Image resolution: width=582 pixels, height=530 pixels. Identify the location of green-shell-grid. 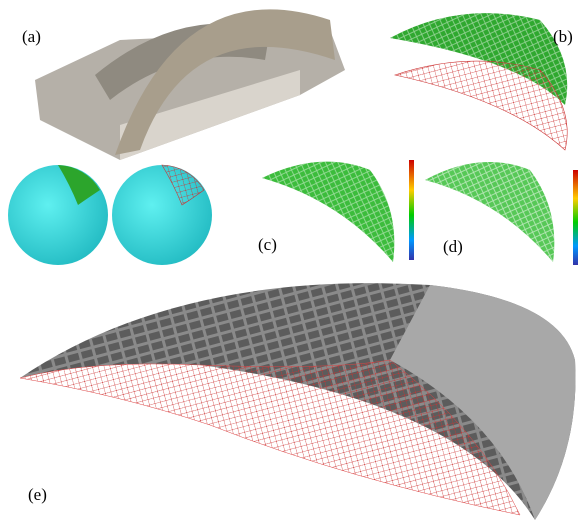
(479, 59).